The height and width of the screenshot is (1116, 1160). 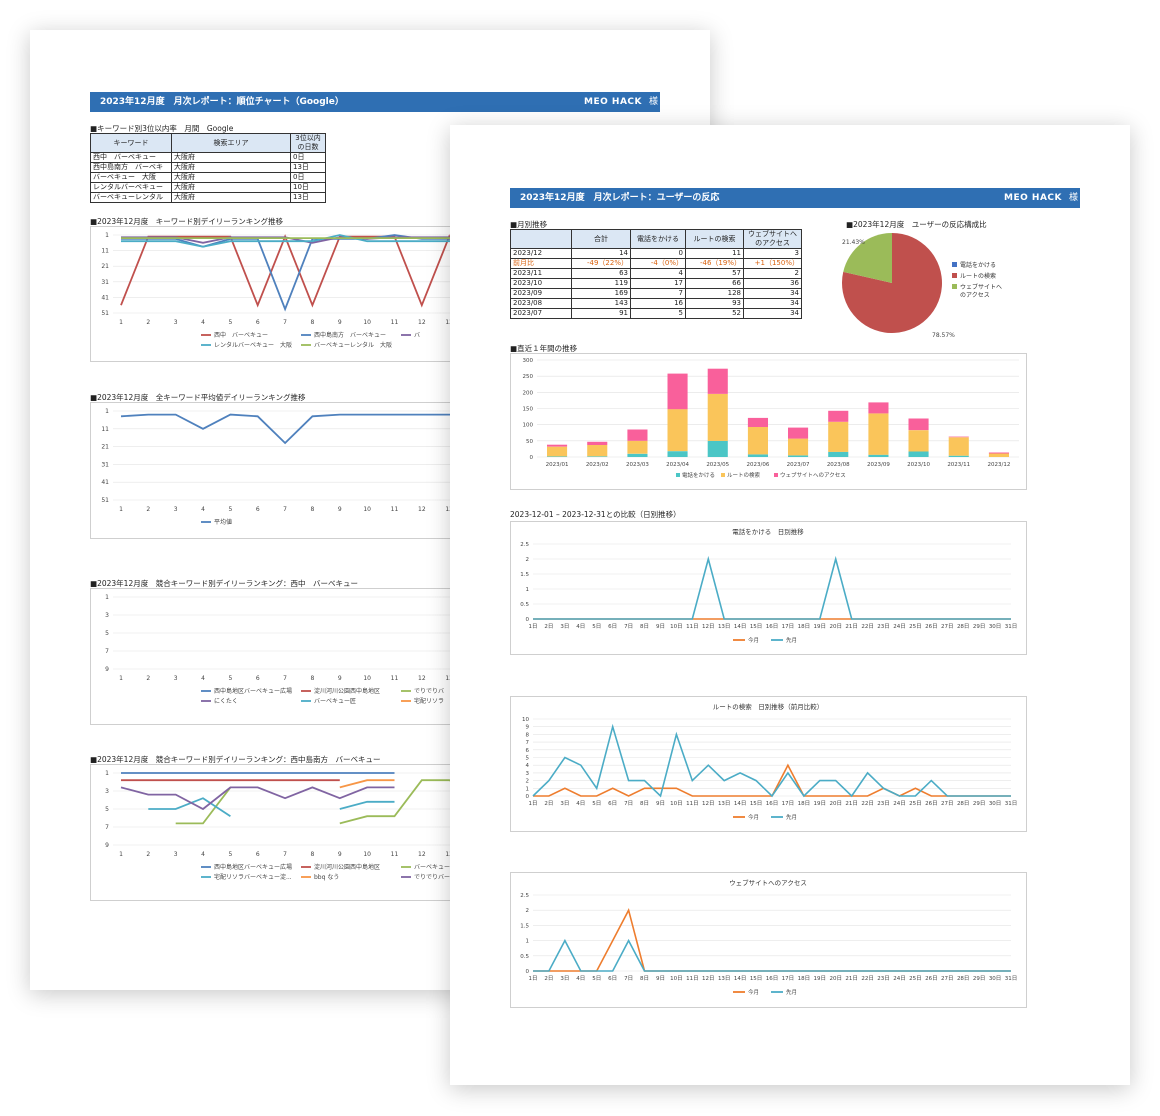 What do you see at coordinates (660, 803) in the screenshot?
I see `x-tick-label: 9日` at bounding box center [660, 803].